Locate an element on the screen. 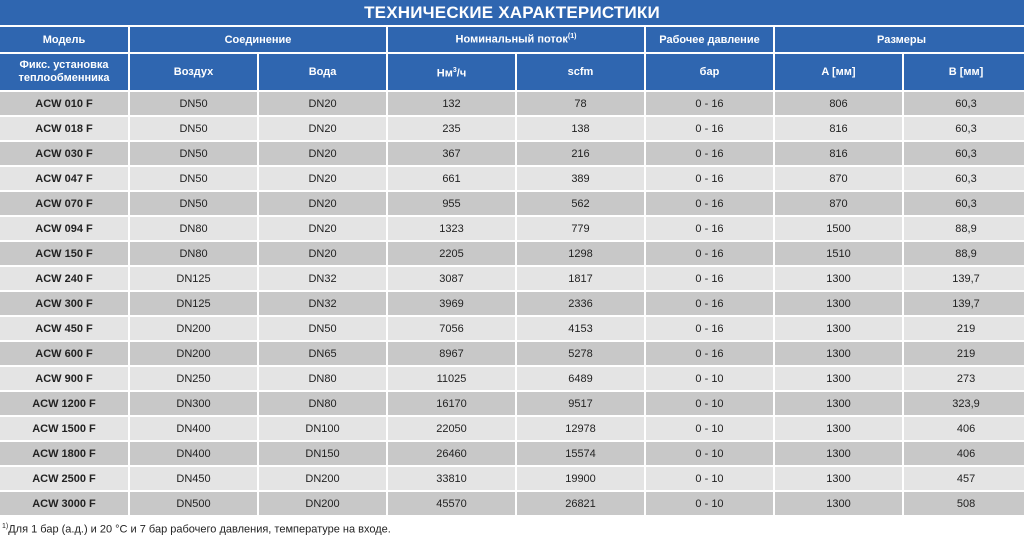 This screenshot has height=546, width=1024. header-bar: бар is located at coordinates (709, 72).